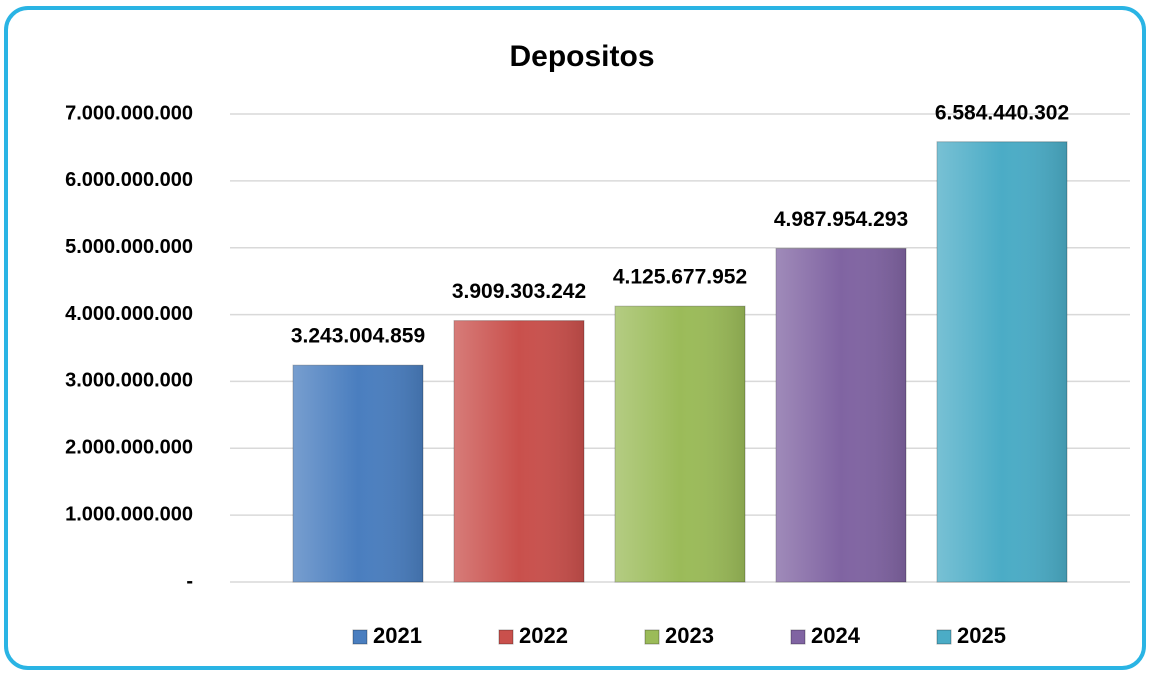 The width and height of the screenshot is (1152, 675). I want to click on y-tick-label: 4.000.000.000, so click(129, 314).